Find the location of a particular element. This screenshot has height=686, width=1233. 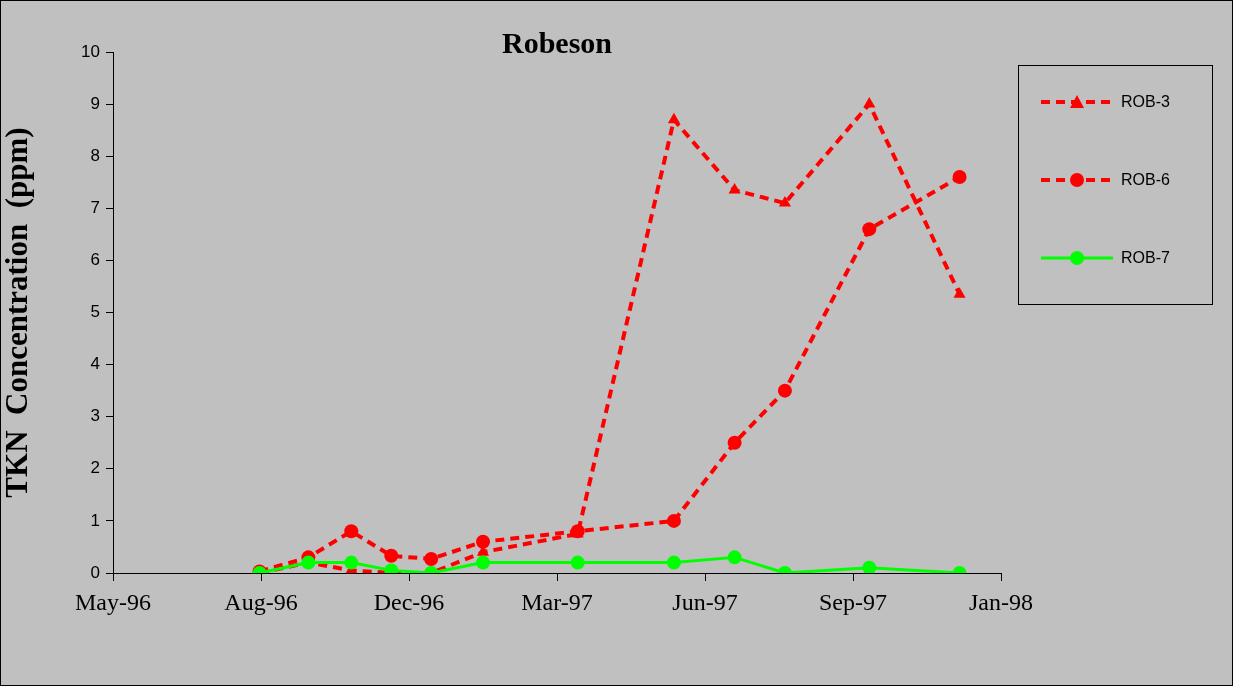

y-tick-label: 9 is located at coordinates (95, 103).